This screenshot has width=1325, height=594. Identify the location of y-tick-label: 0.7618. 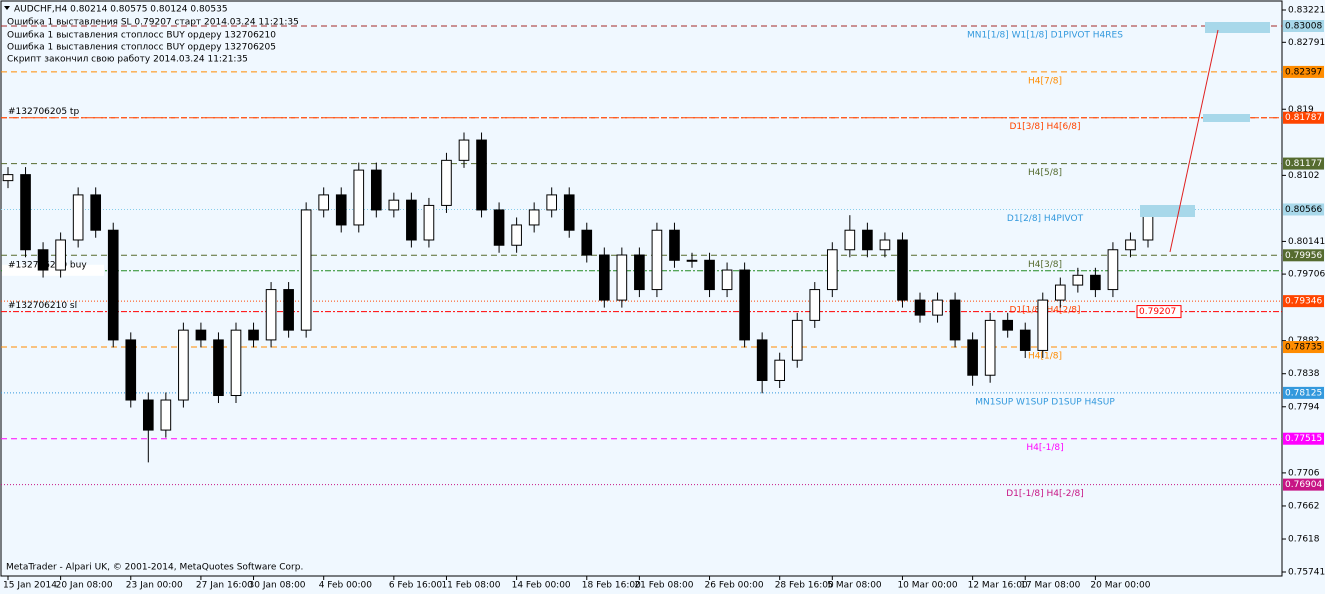
(1304, 540).